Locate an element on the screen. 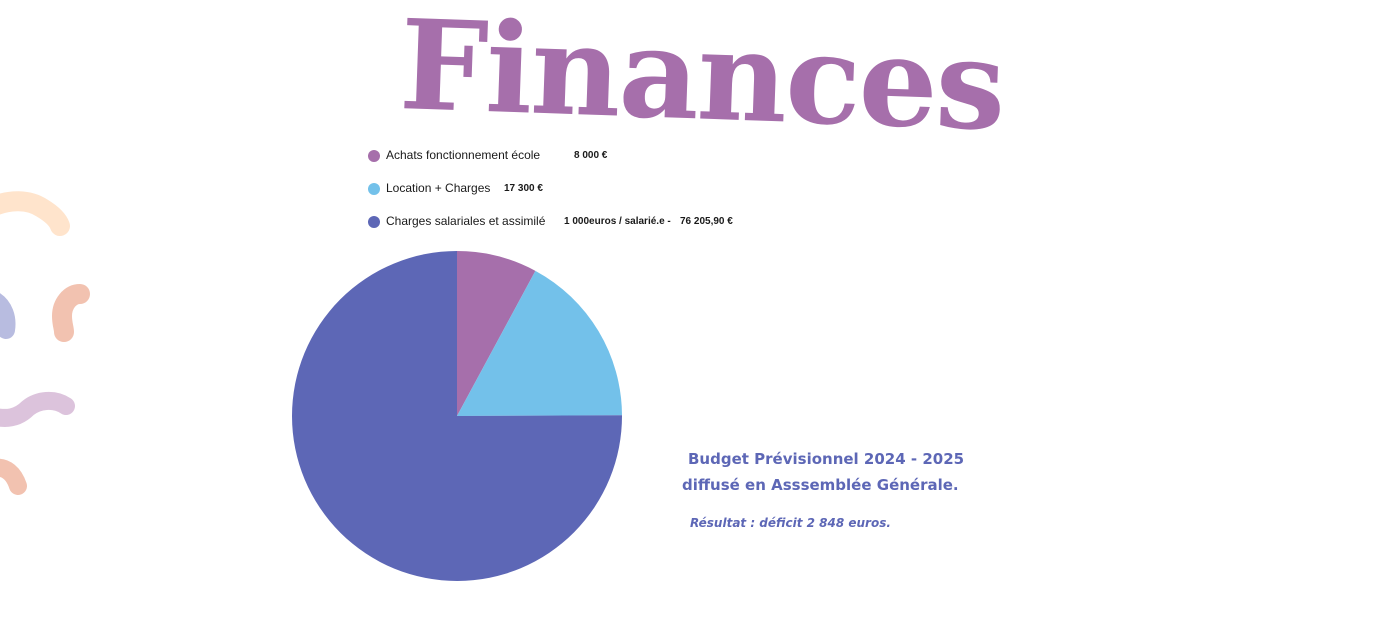  peach-squiggle is located at coordinates (35, 213).